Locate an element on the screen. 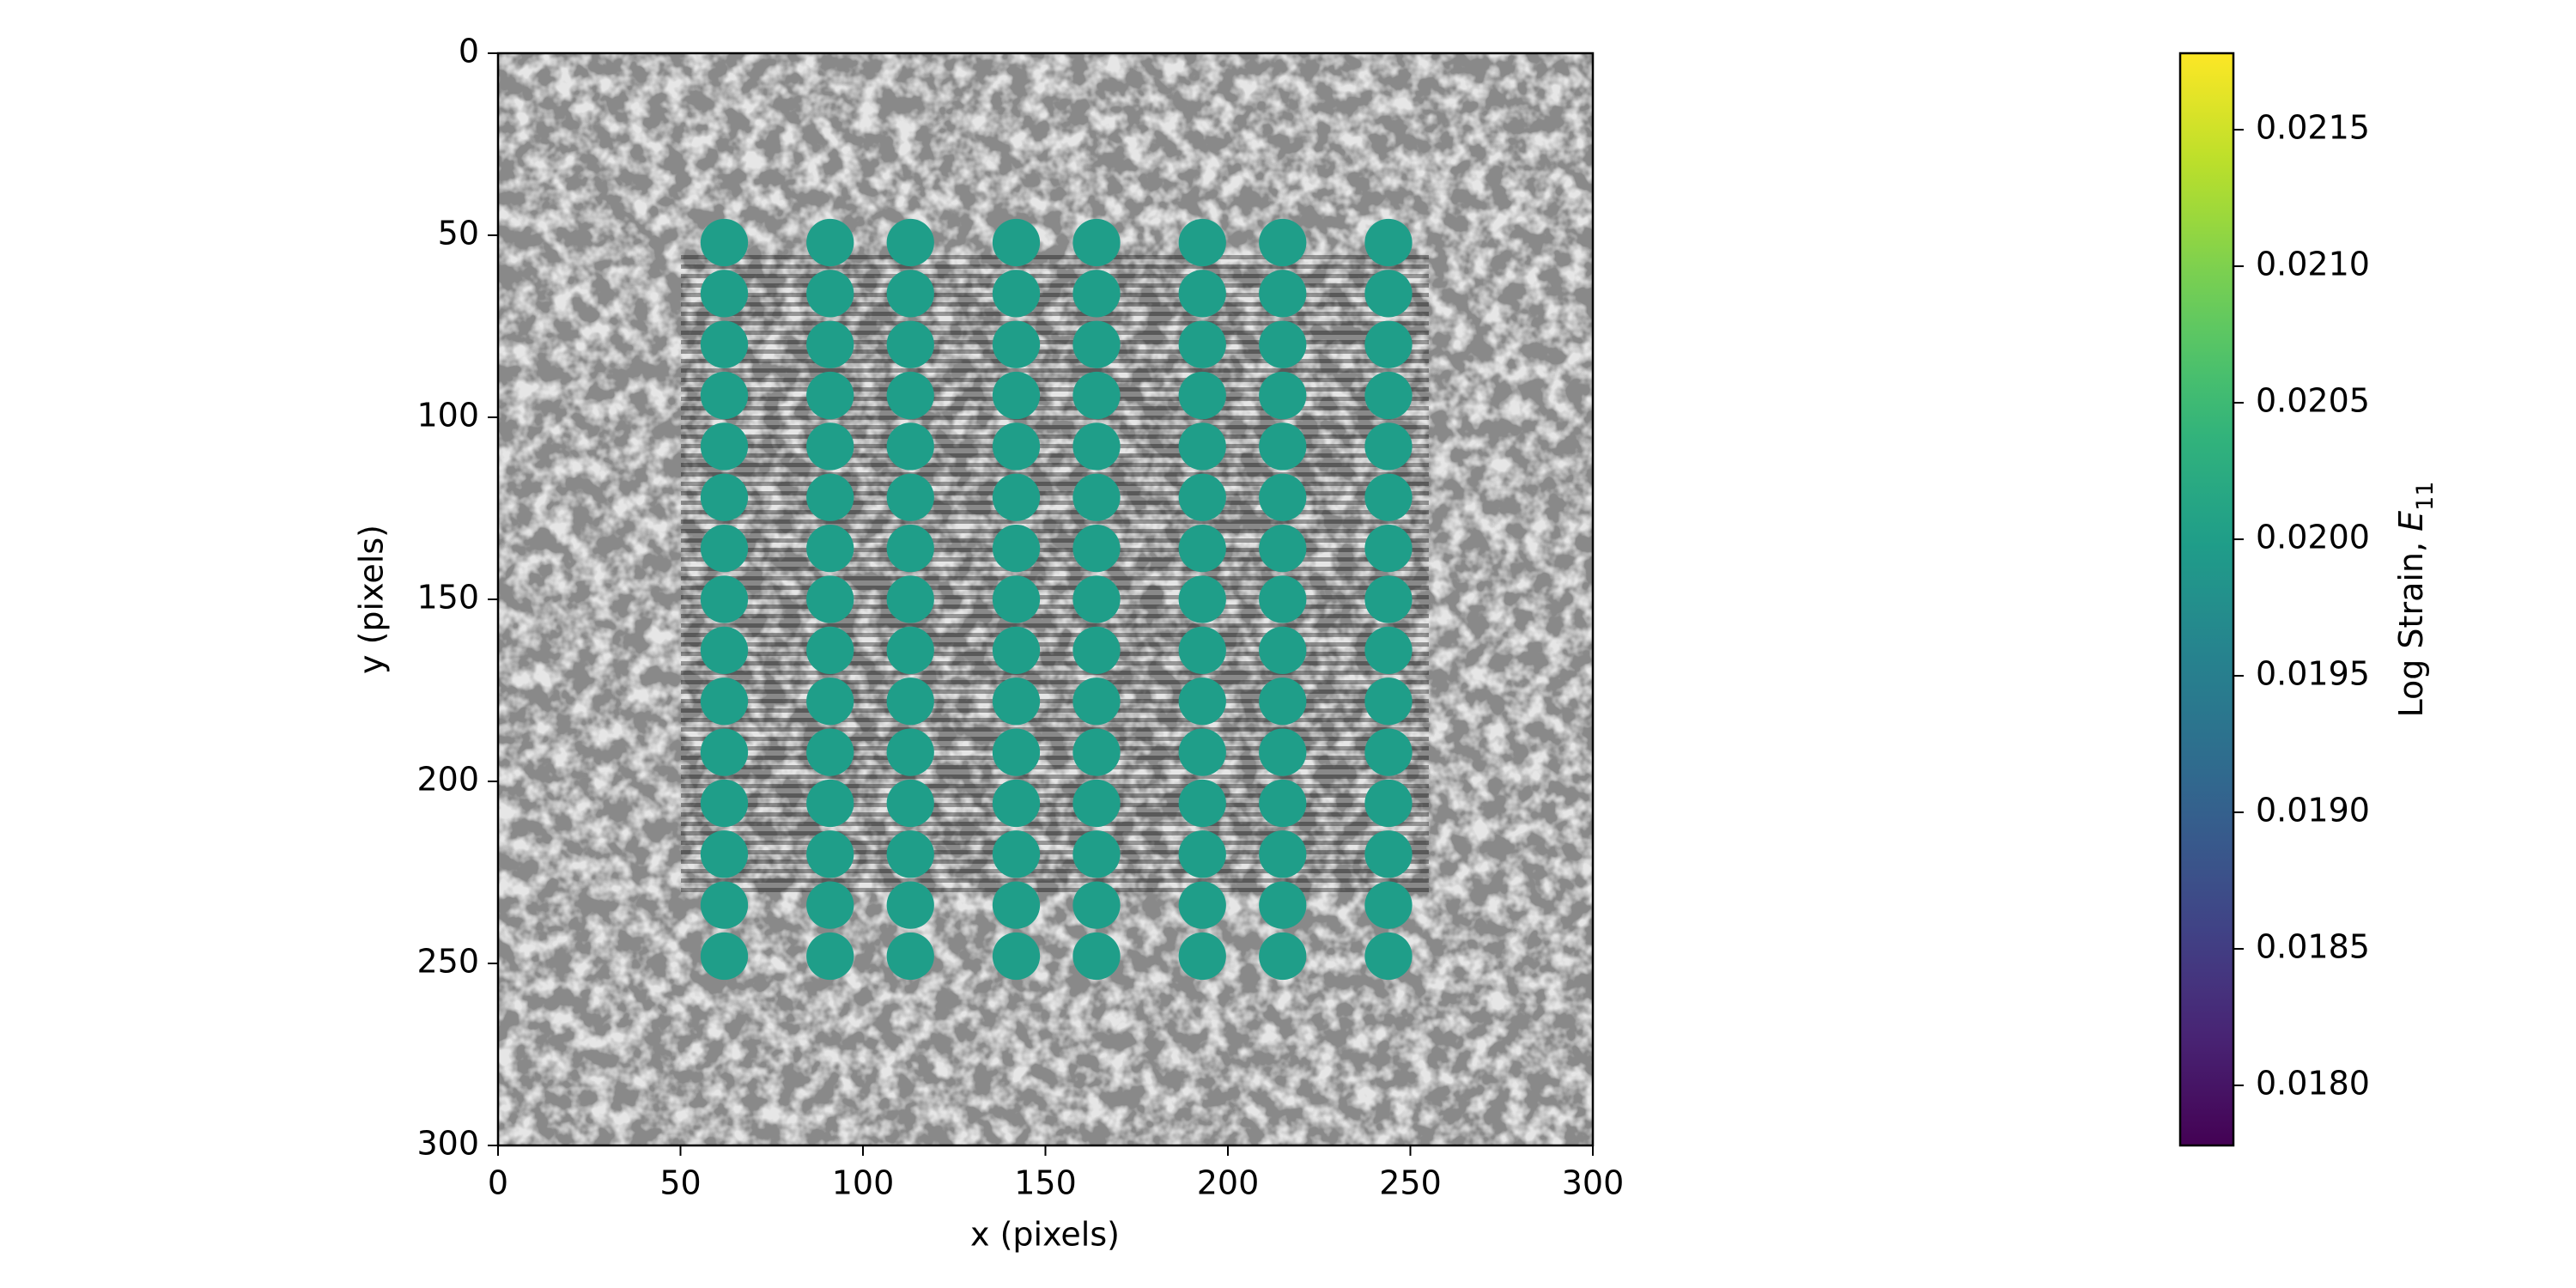 The width and height of the screenshot is (2576, 1288). colorbar-tick-label: 0.0205 is located at coordinates (2313, 401).